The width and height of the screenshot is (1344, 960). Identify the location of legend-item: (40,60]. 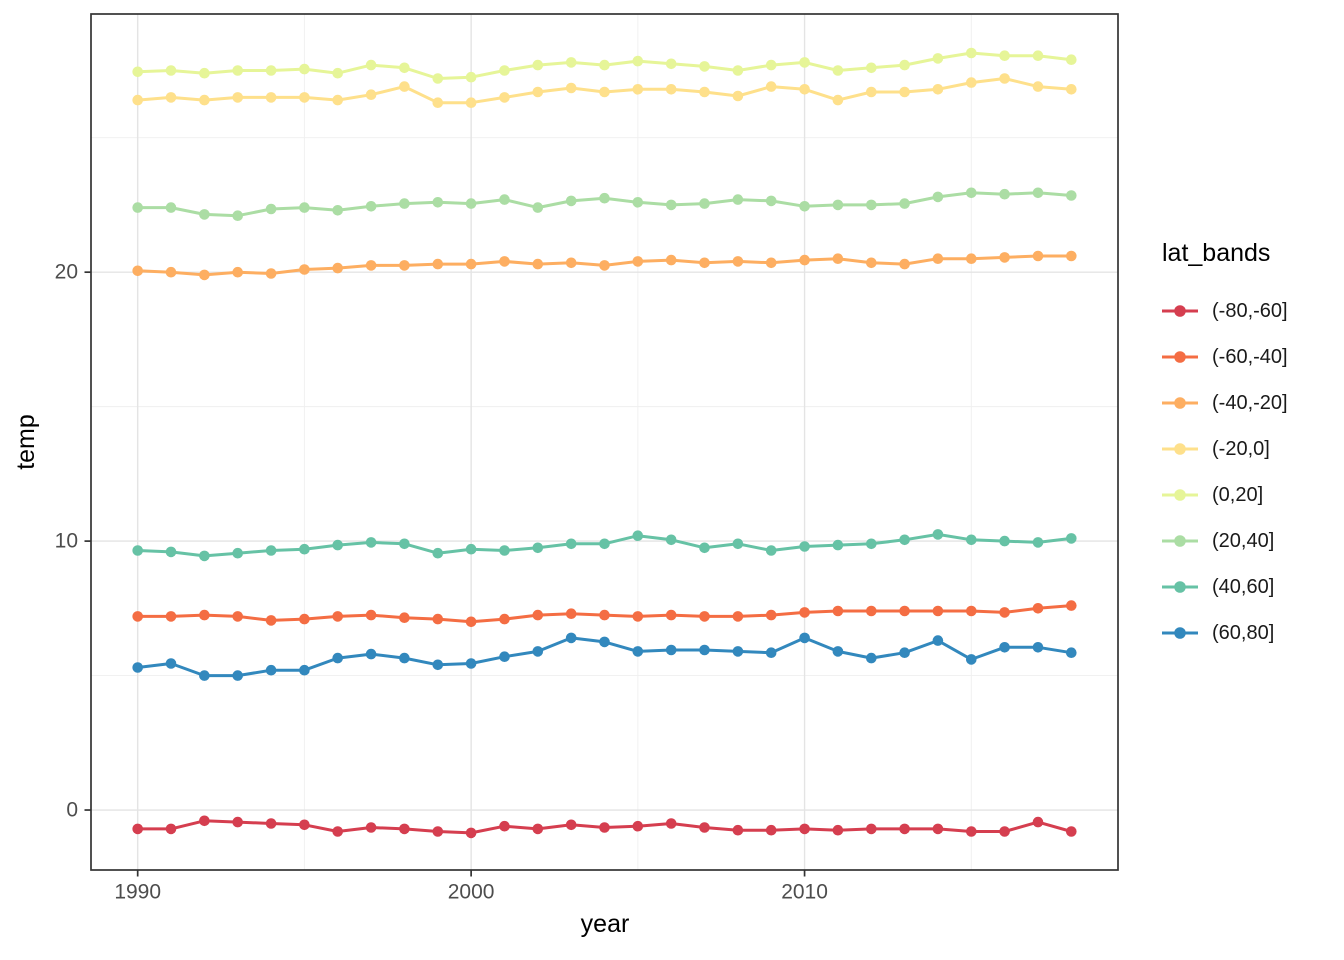
(1251, 587).